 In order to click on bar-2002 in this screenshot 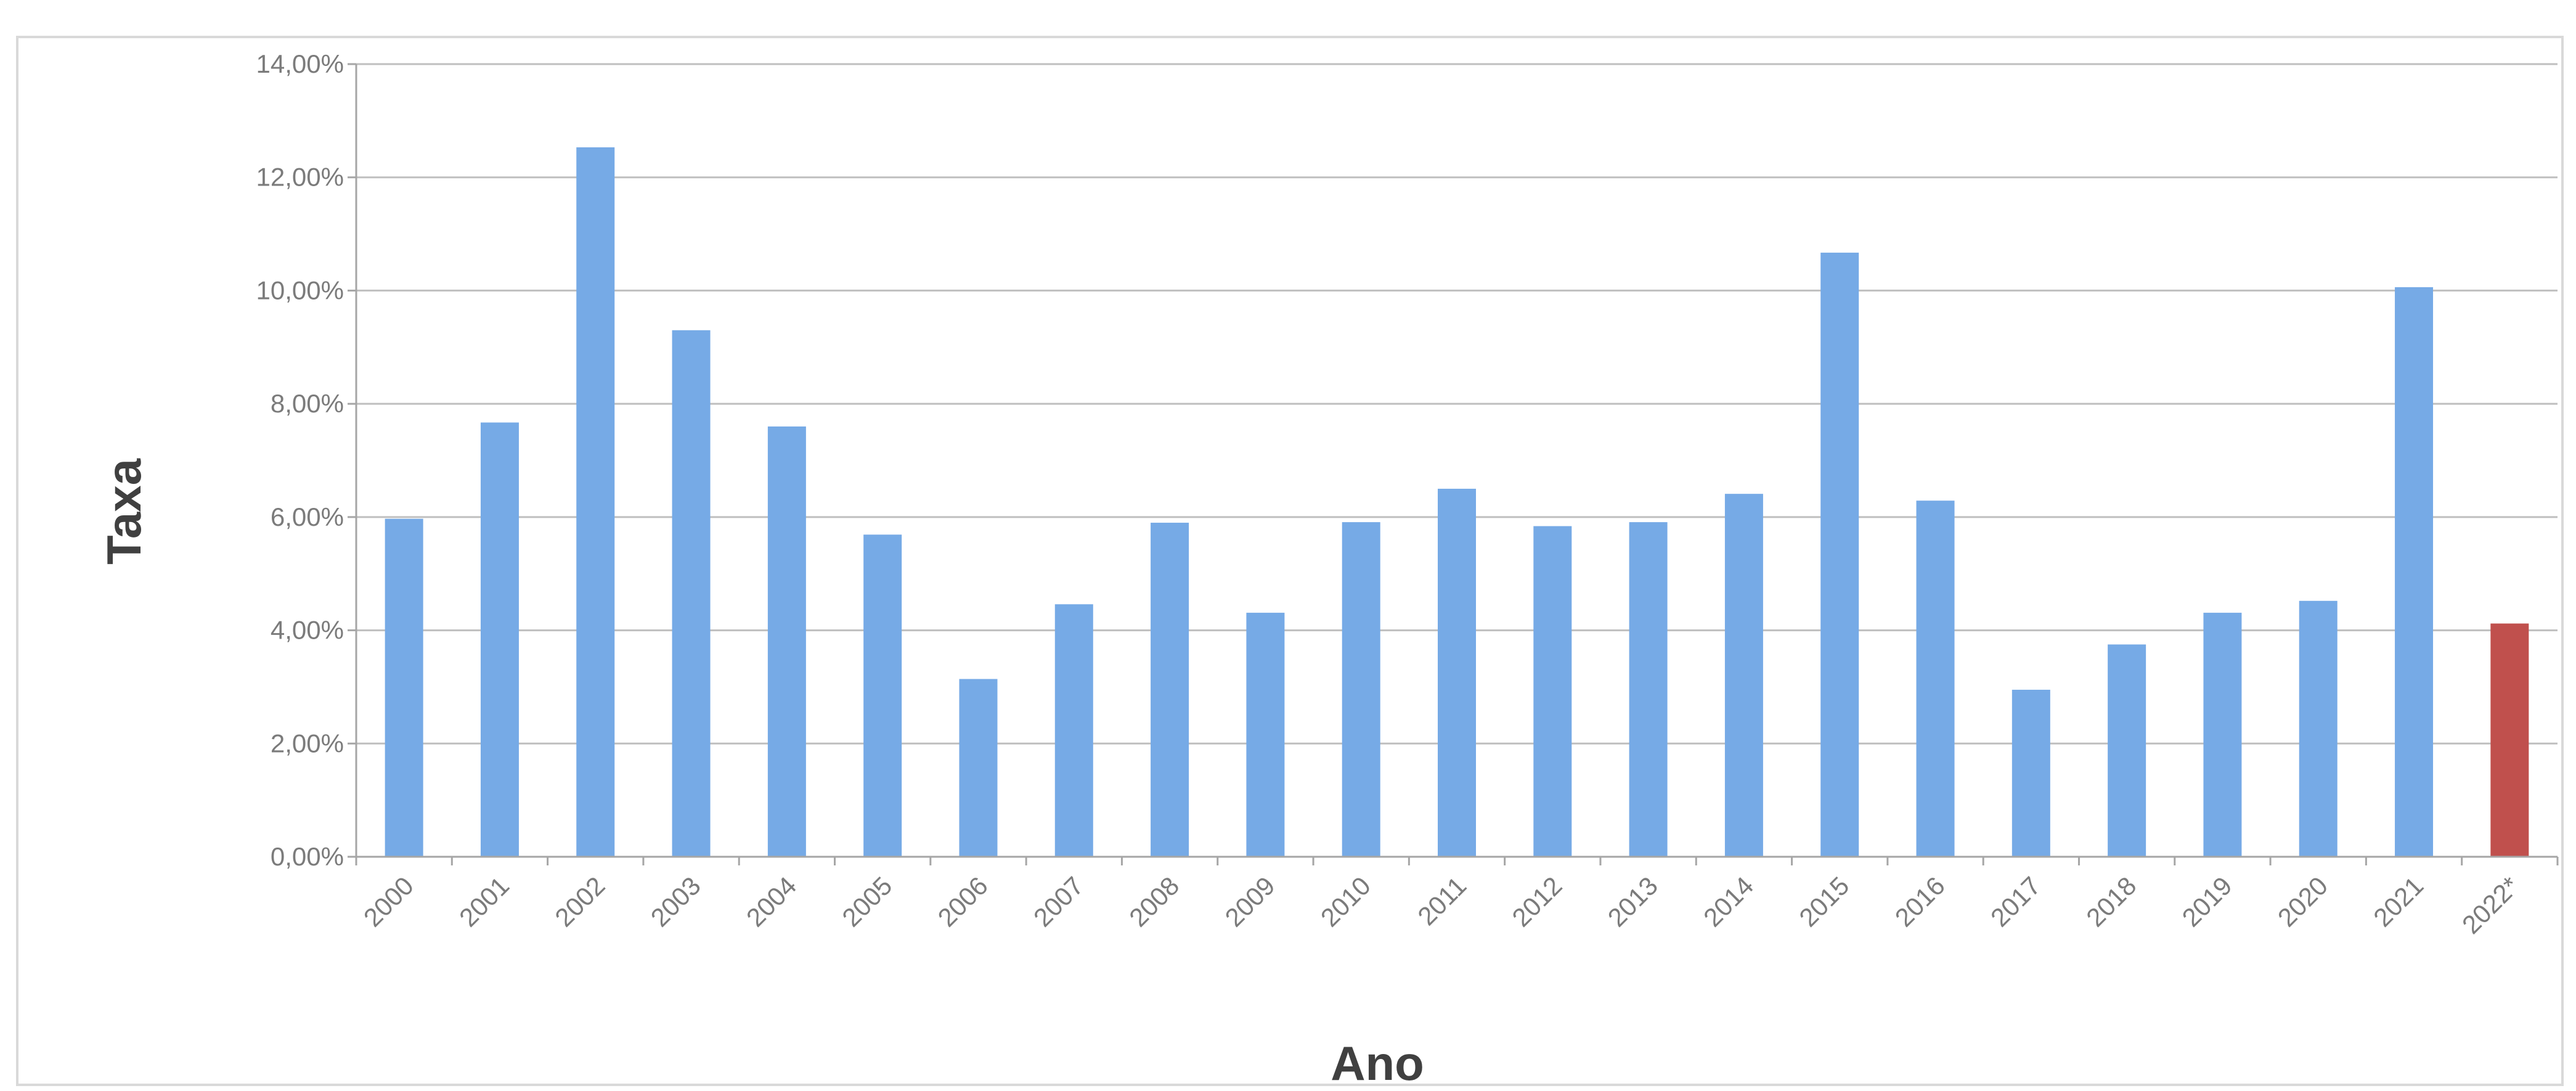, I will do `click(595, 502)`.